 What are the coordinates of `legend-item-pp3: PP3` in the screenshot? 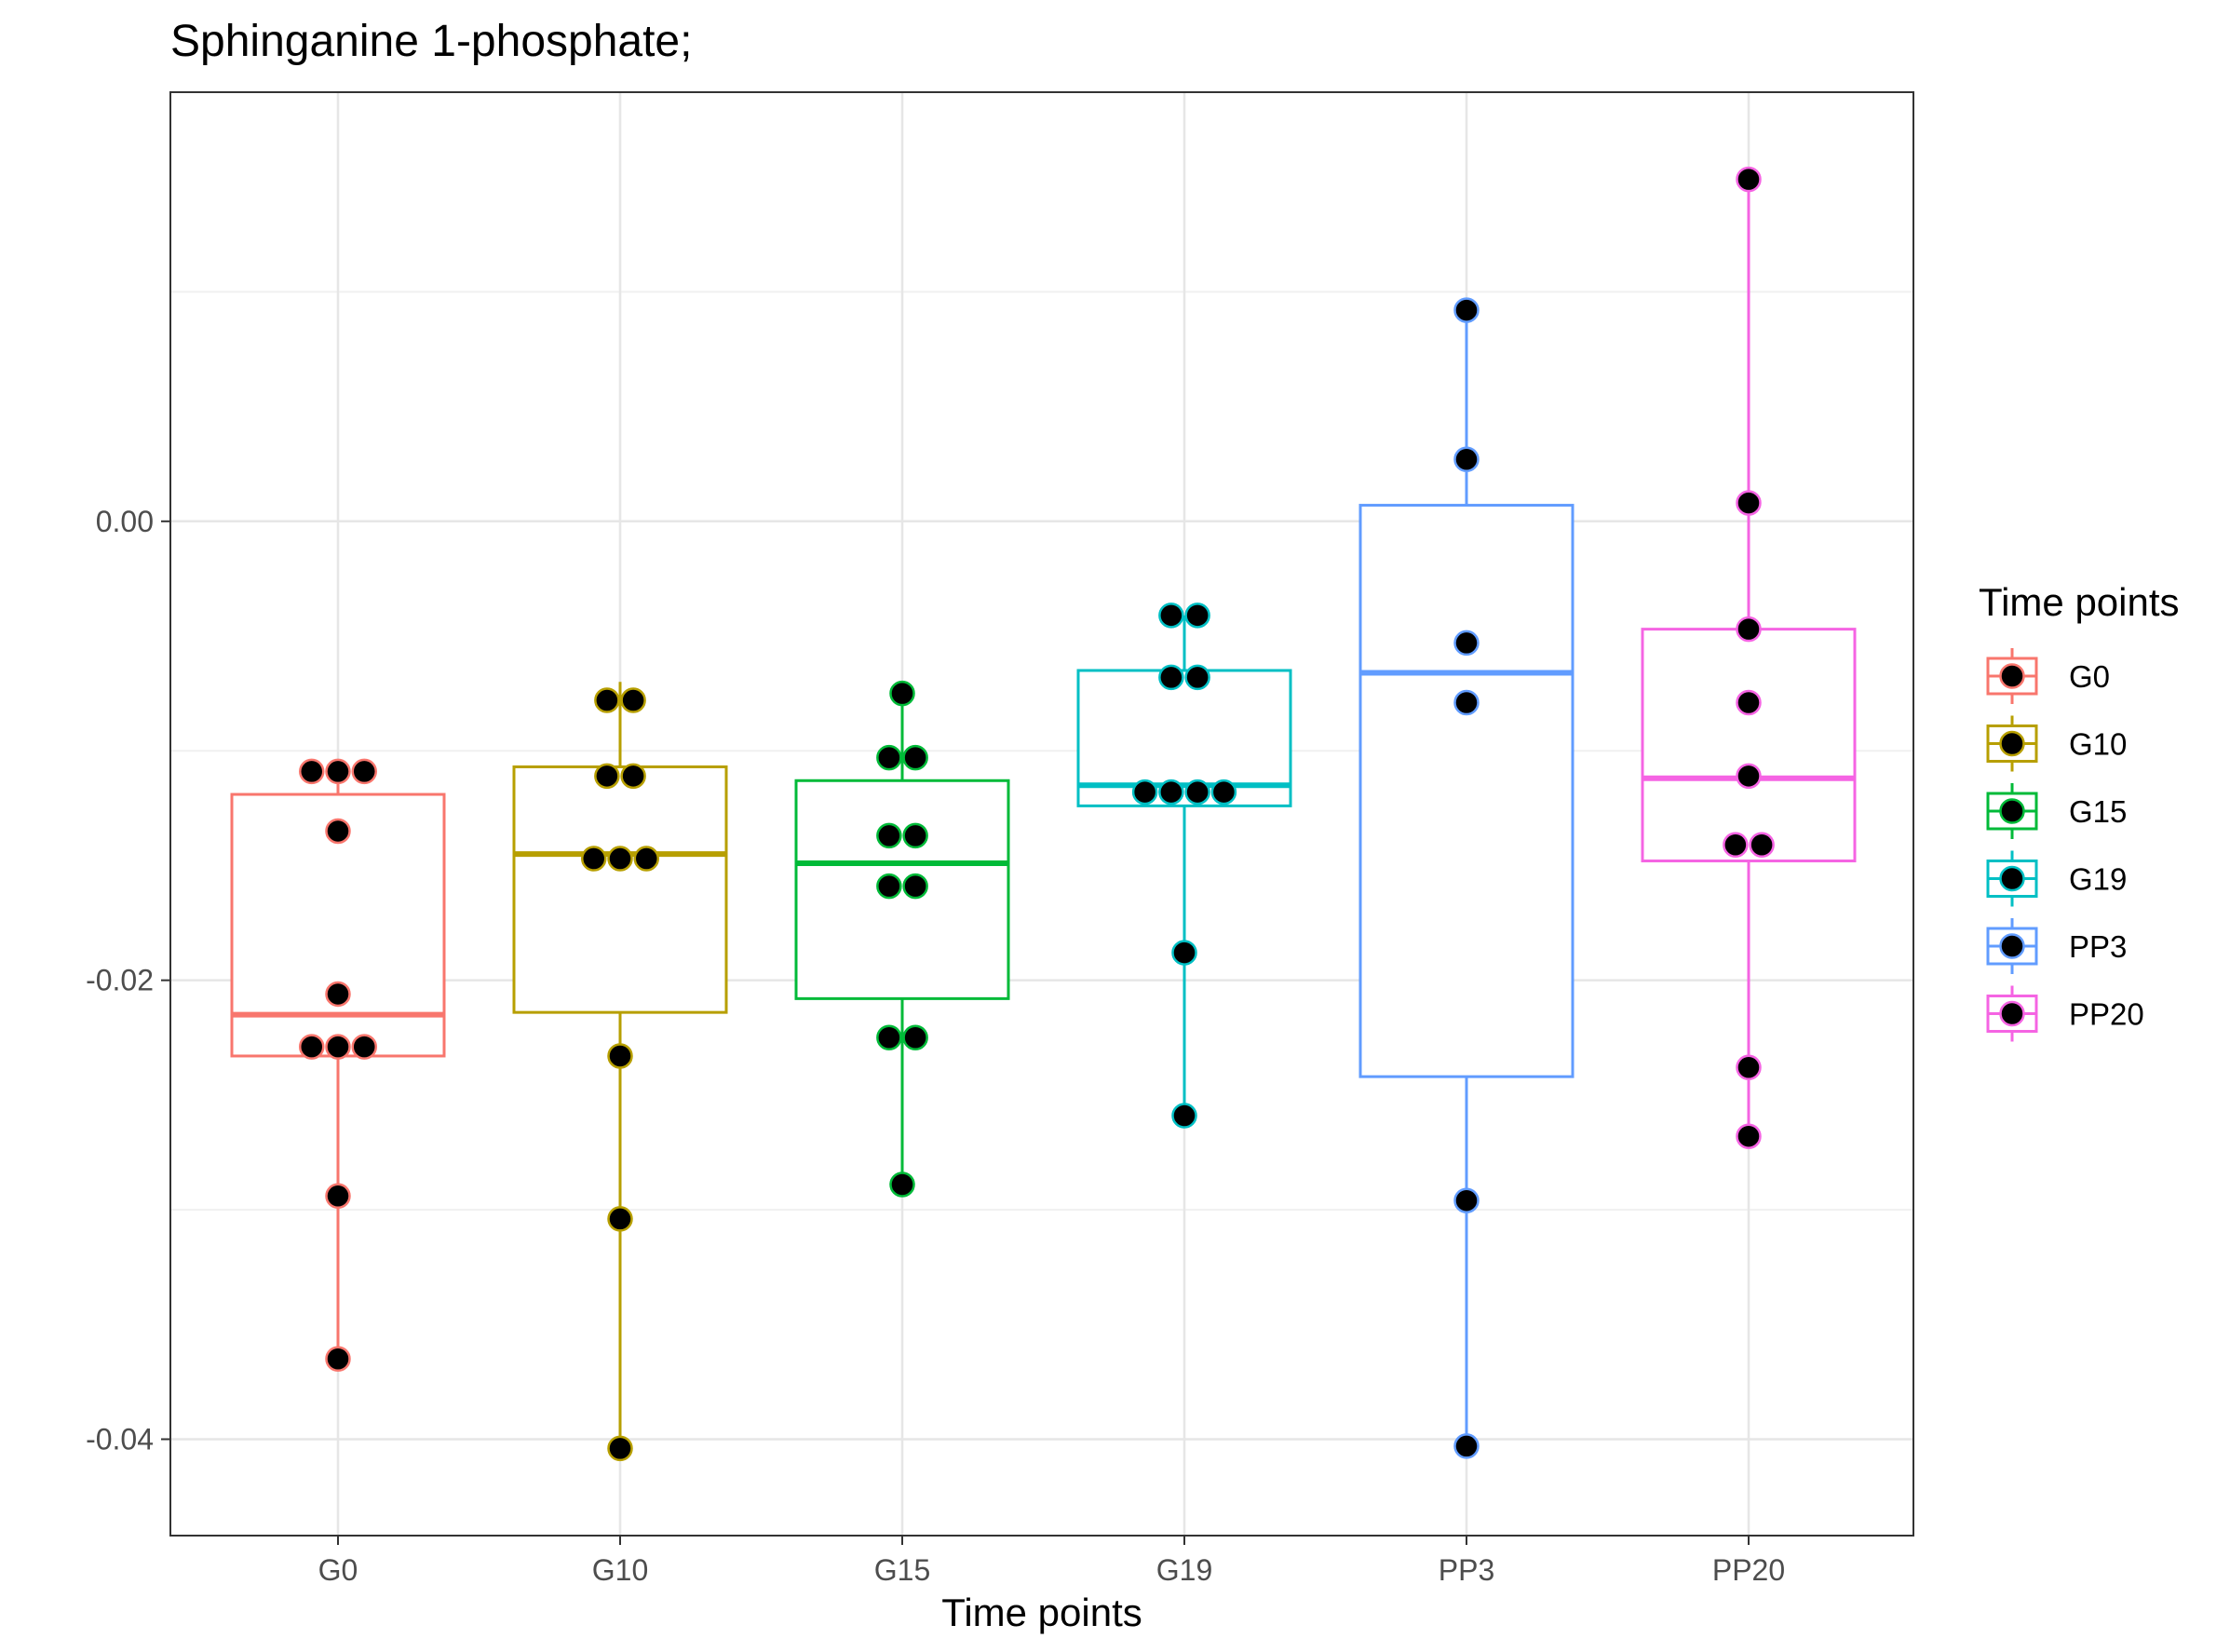 It's located at (2056, 946).